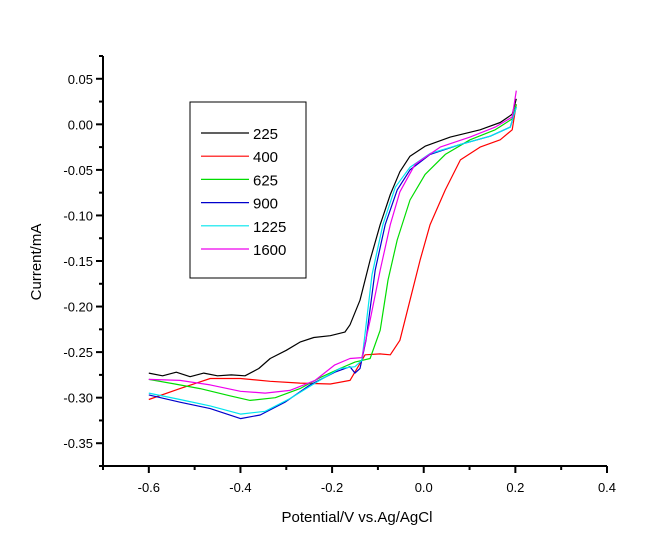  Describe the element at coordinates (149, 487) in the screenshot. I see `x-tick-label: -0.6` at that location.